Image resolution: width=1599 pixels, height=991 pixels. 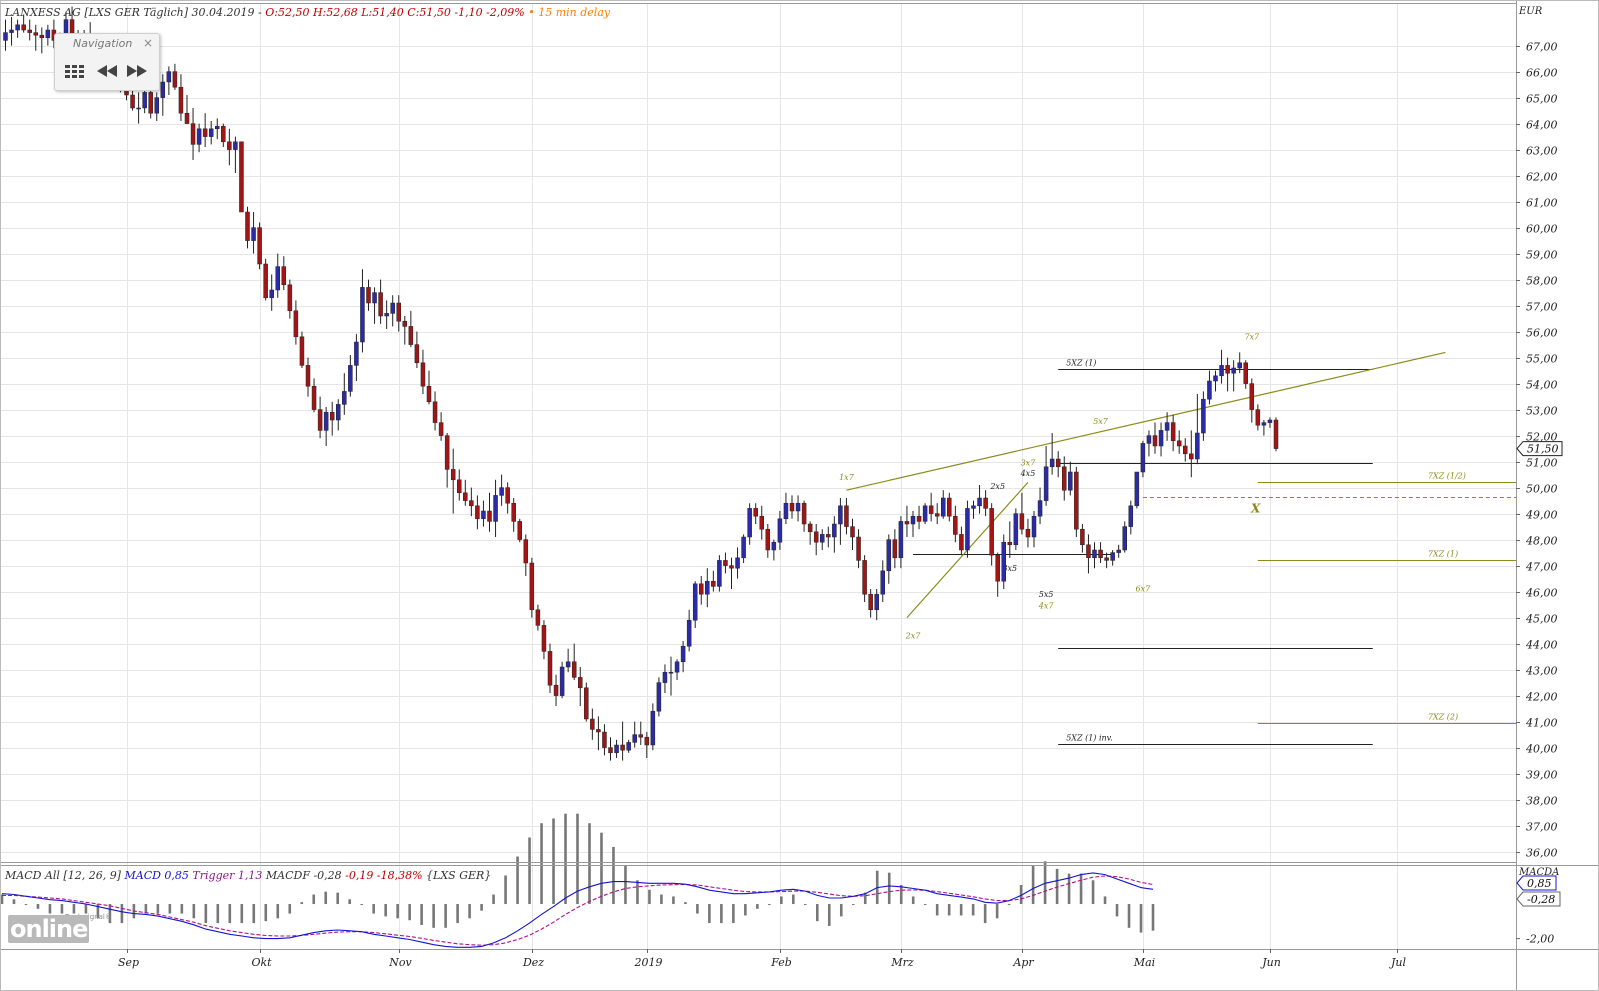 What do you see at coordinates (137, 71) in the screenshot?
I see `fast-forward-icon` at bounding box center [137, 71].